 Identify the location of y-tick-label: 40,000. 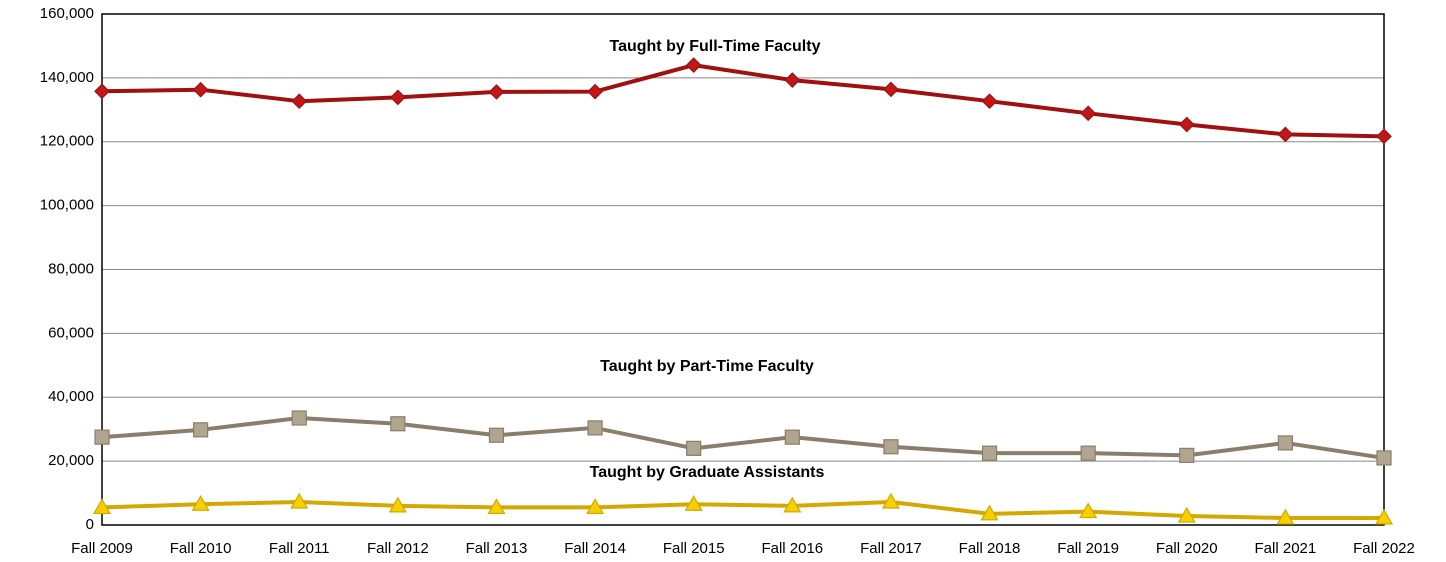
(71, 396).